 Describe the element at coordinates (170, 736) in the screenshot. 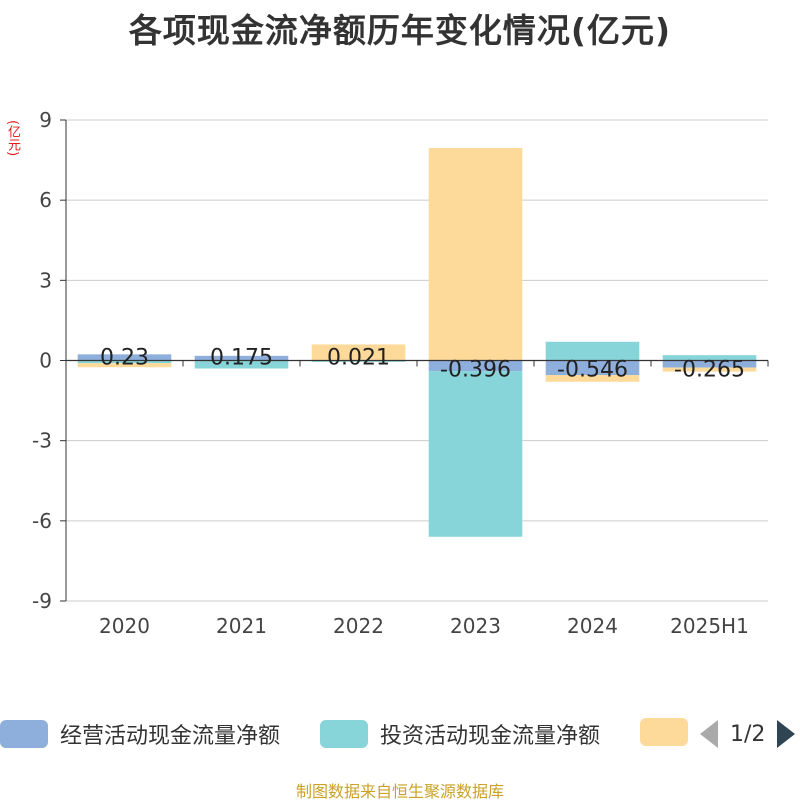

I see `legend-label-operating: 经营活动现金流量净额` at that location.